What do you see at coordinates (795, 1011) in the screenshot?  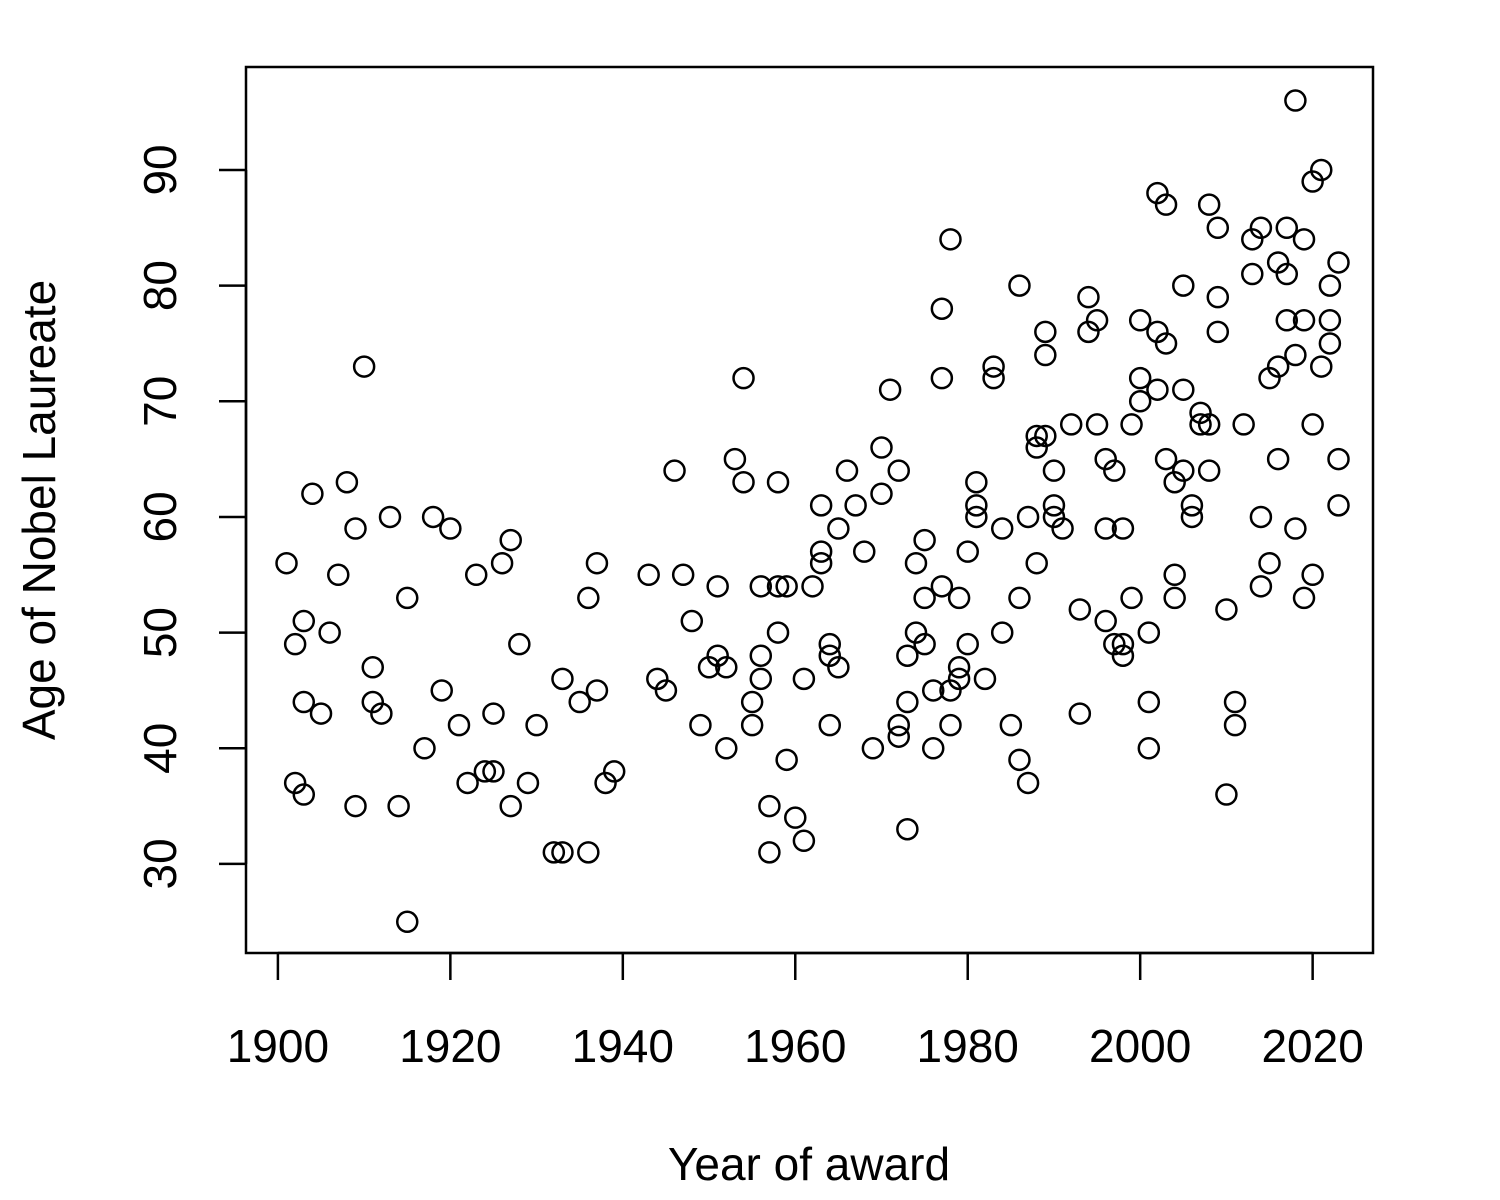 I see `x-axis: 1900 1920 1940 1960 1980 2000 2020` at bounding box center [795, 1011].